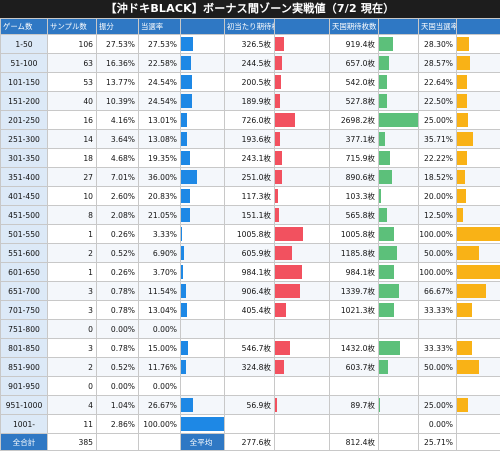 This screenshot has width=500, height=451. Describe the element at coordinates (354, 44) in the screenshot. I see `heaven-cell: 919.4枚` at that location.